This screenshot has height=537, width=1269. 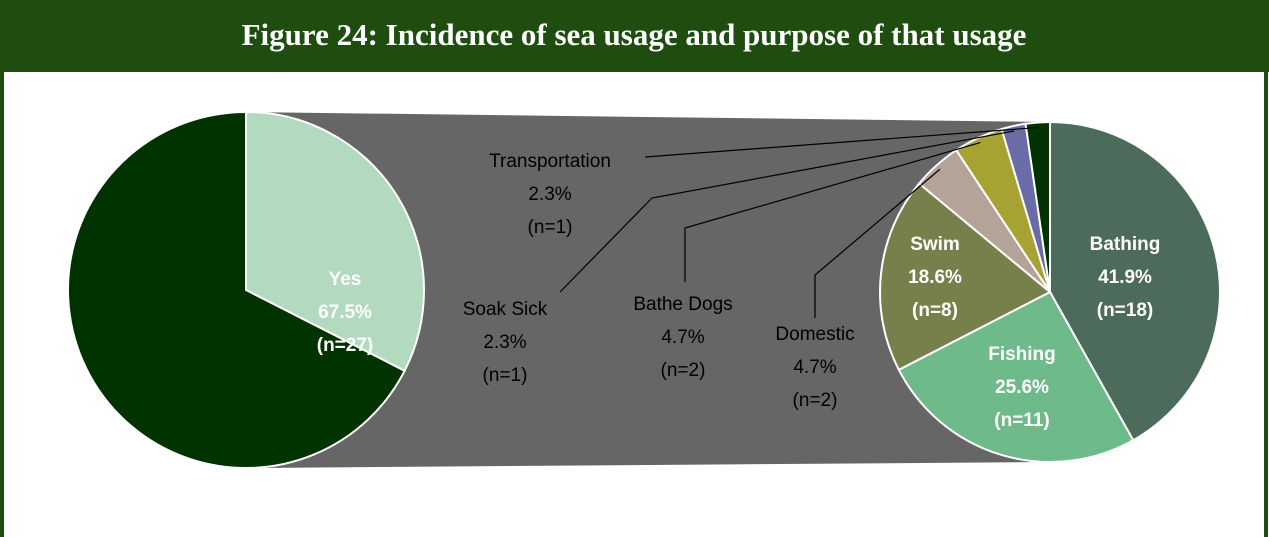 What do you see at coordinates (505, 309) in the screenshot?
I see `slice-category: Soak Sick` at bounding box center [505, 309].